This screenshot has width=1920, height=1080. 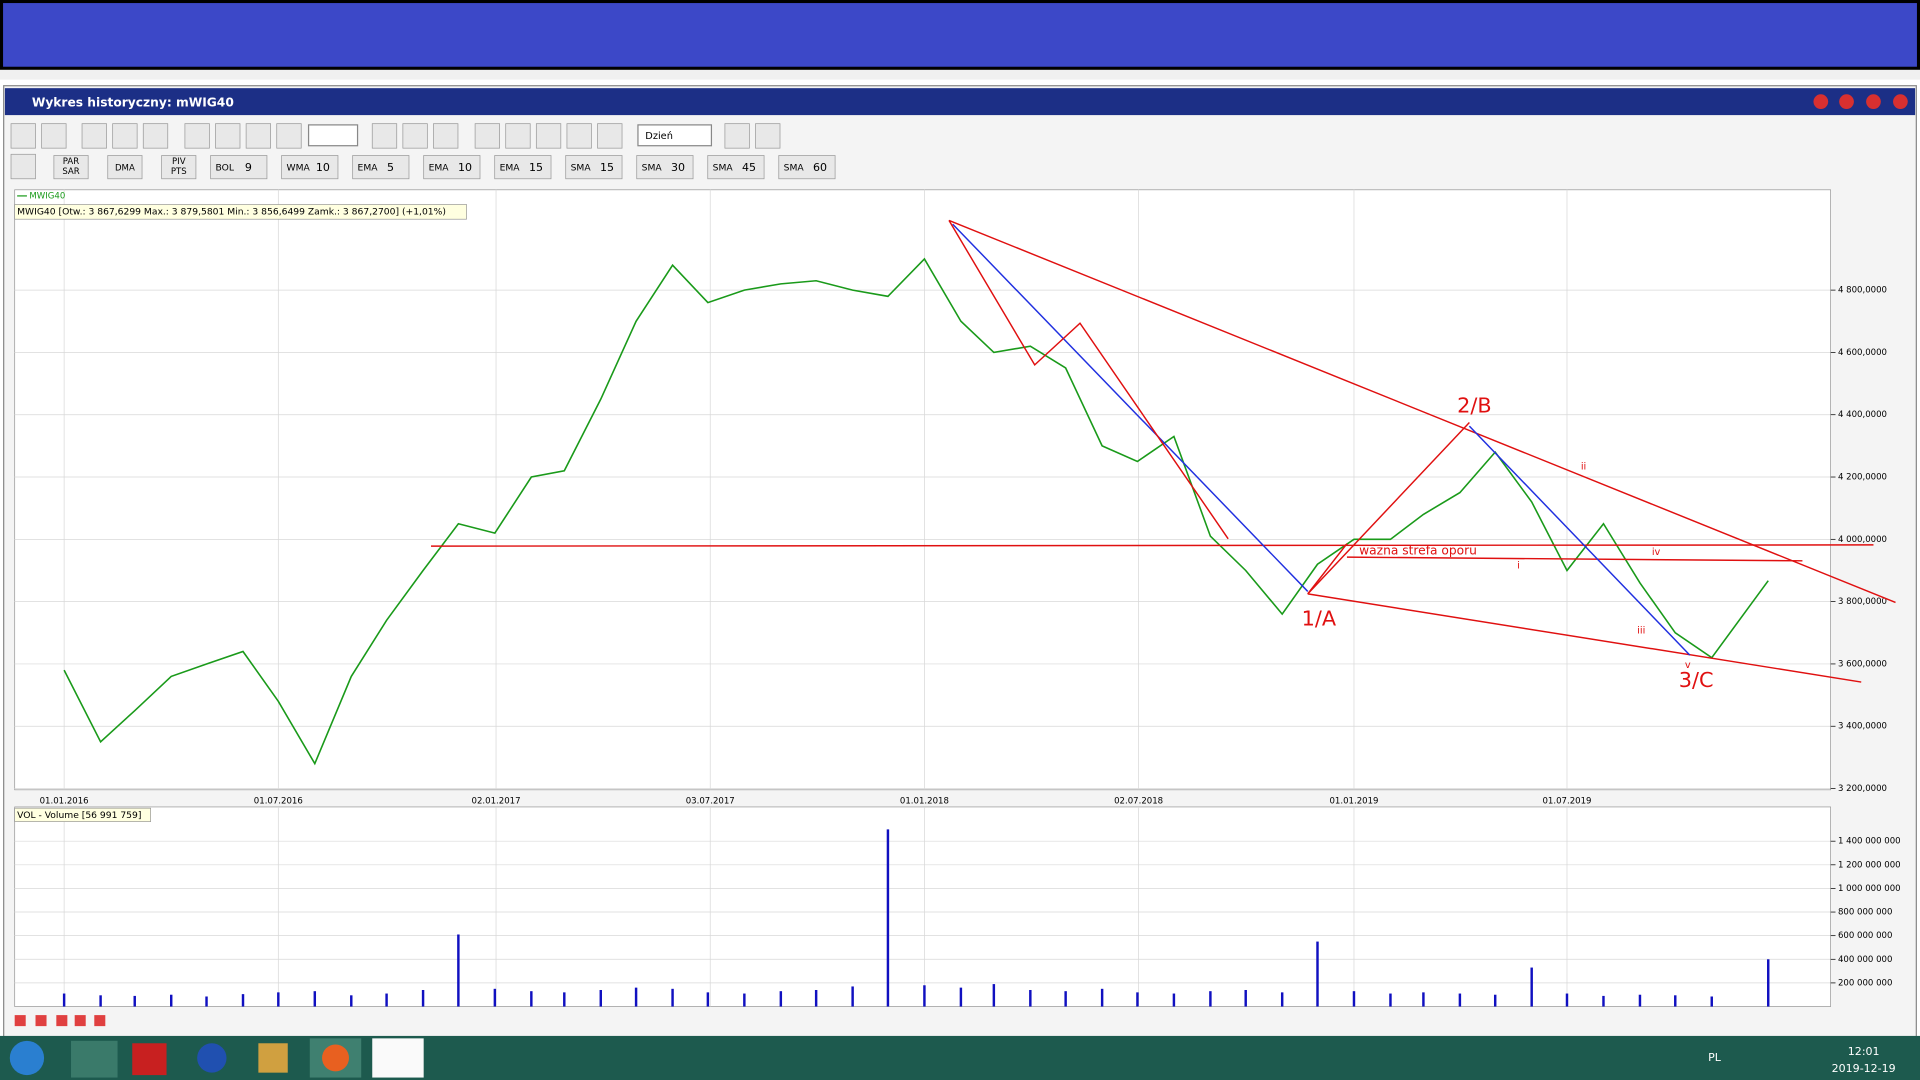 What do you see at coordinates (737, 136) in the screenshot?
I see `colors-button` at bounding box center [737, 136].